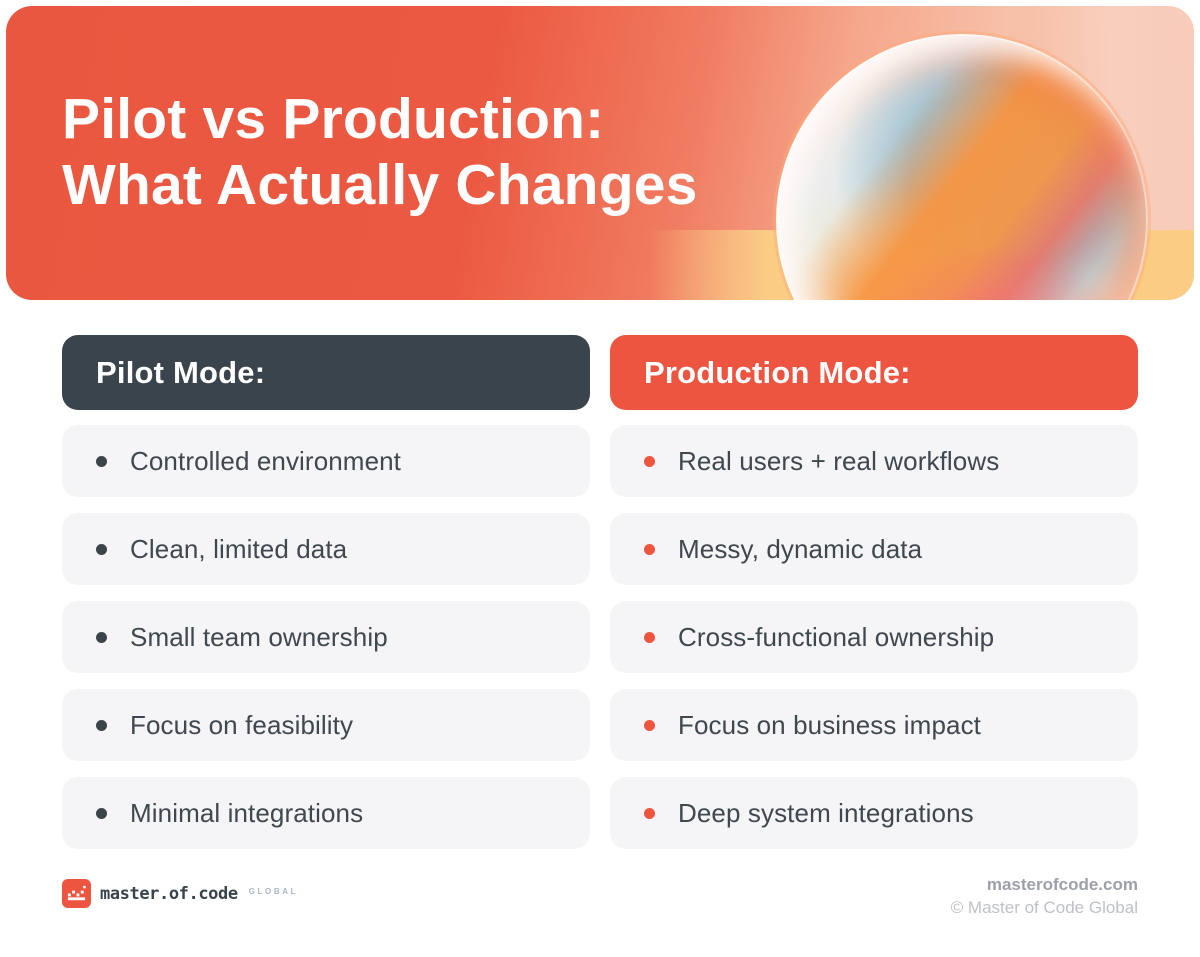 Image resolution: width=1200 pixels, height=957 pixels. I want to click on logo-global-label: GLOBAL, so click(273, 891).